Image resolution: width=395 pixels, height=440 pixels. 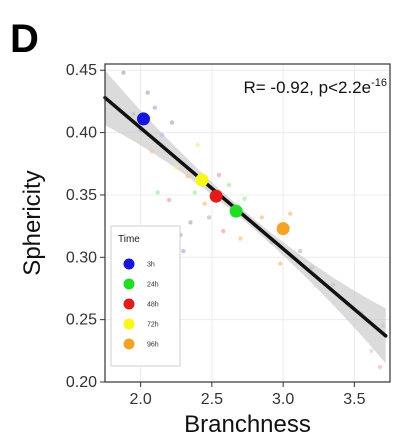 I want to click on y-tick-label: 0.45, so click(x=81, y=70).